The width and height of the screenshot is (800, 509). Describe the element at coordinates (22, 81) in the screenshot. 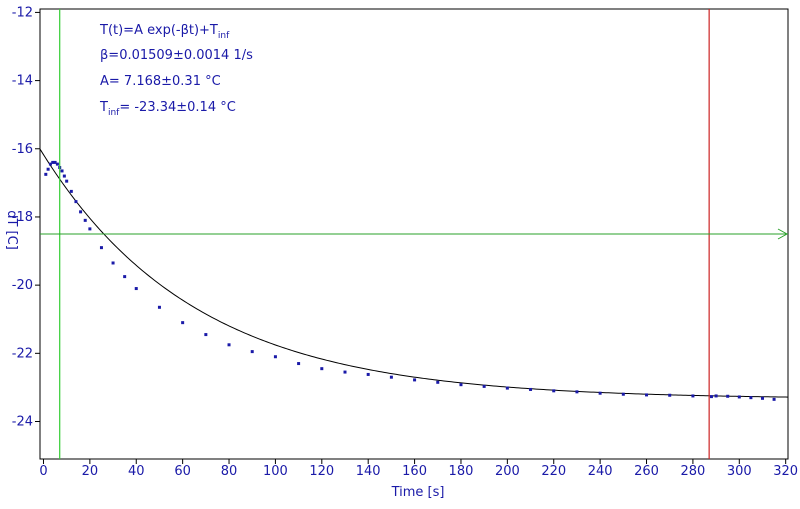

I see `y-tick-label: -14` at that location.